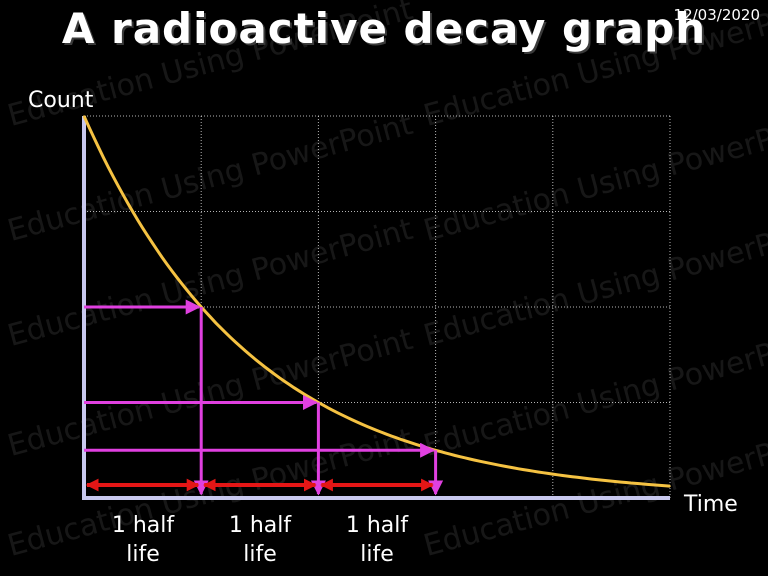 This screenshot has height=576, width=768. I want to click on slide-date: 12/03/2020, so click(716, 15).